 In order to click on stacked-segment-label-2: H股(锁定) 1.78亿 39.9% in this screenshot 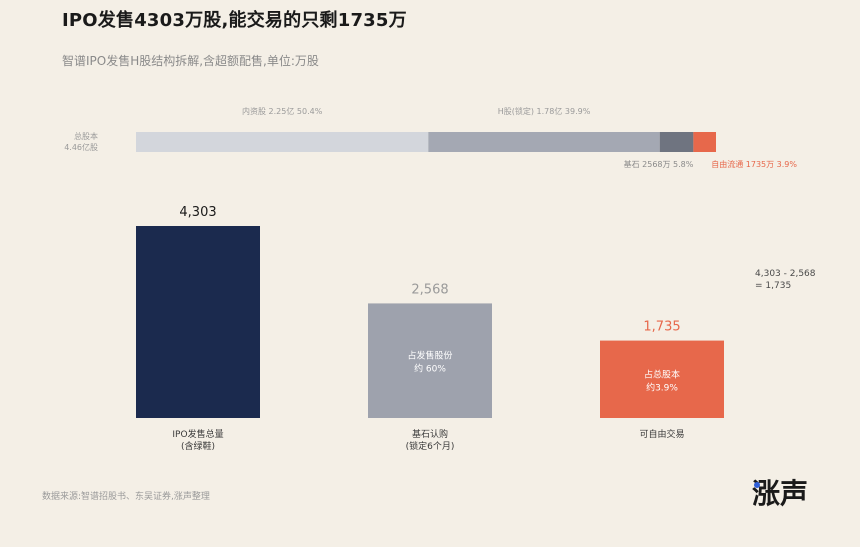, I will do `click(544, 111)`.